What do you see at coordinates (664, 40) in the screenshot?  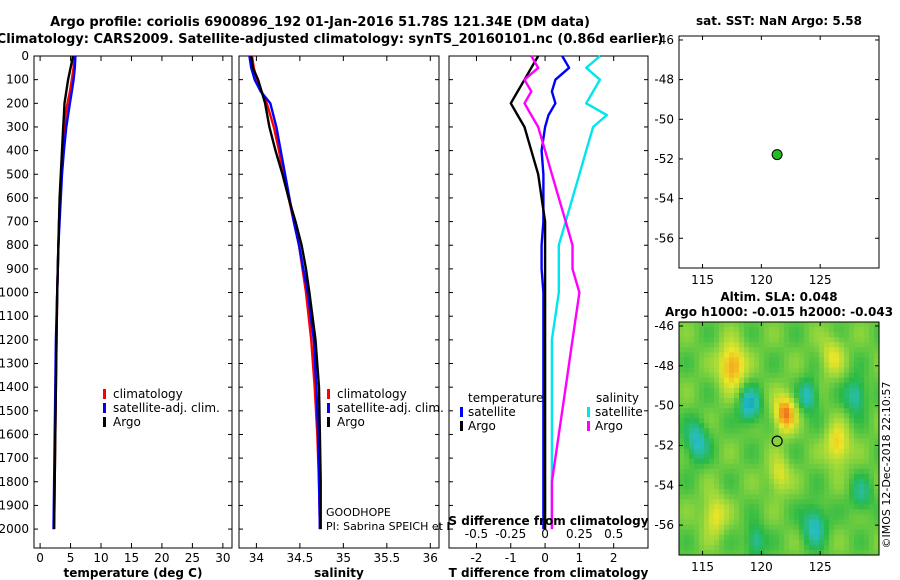 I see `y-tick-label: -46` at bounding box center [664, 40].